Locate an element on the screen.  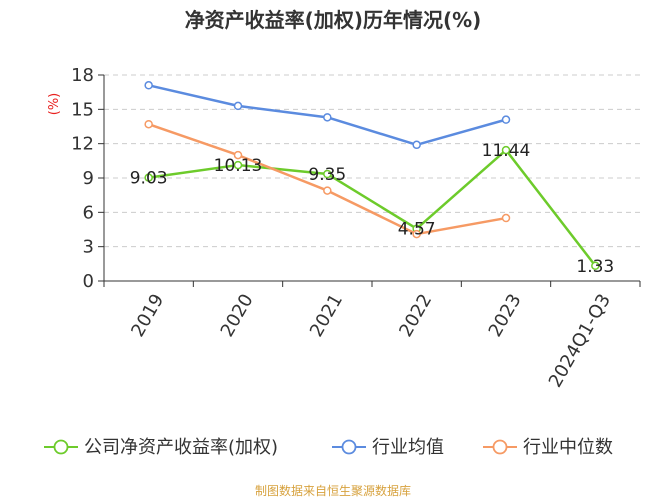
y-tick-label: 15 is located at coordinates (82, 109).